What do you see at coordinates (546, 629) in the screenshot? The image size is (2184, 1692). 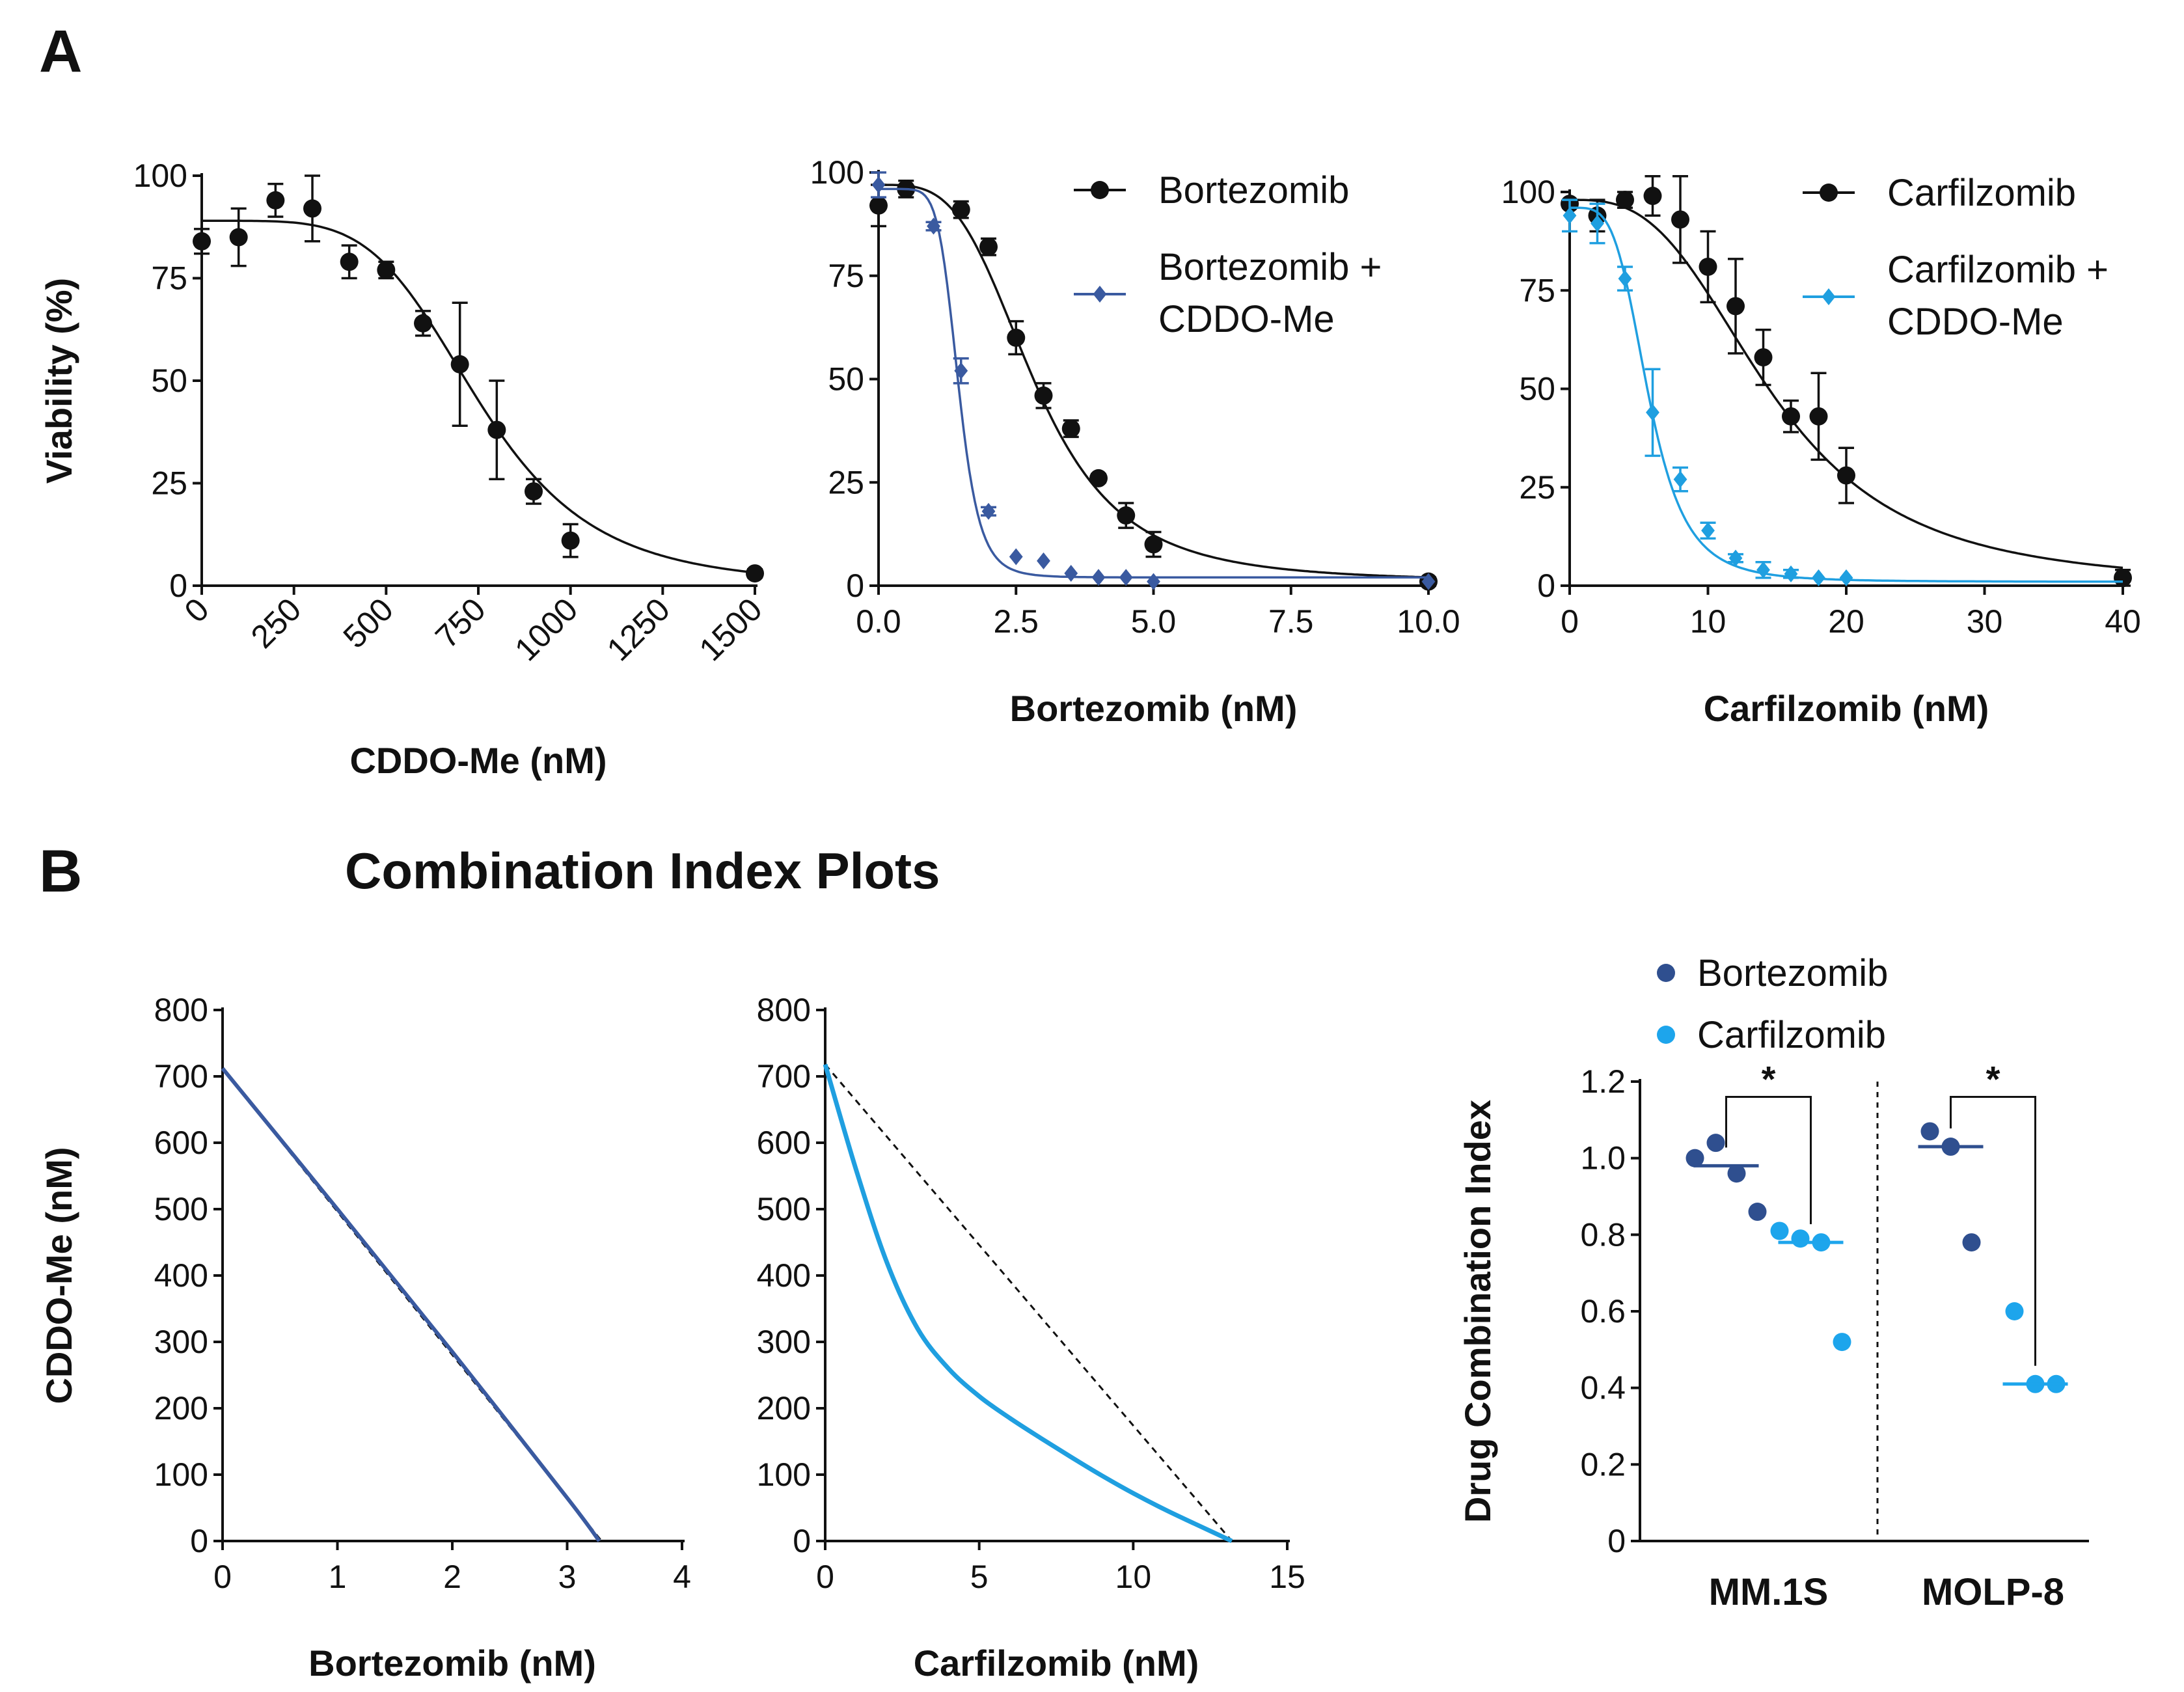 I see `x-tick-label: 1000` at bounding box center [546, 629].